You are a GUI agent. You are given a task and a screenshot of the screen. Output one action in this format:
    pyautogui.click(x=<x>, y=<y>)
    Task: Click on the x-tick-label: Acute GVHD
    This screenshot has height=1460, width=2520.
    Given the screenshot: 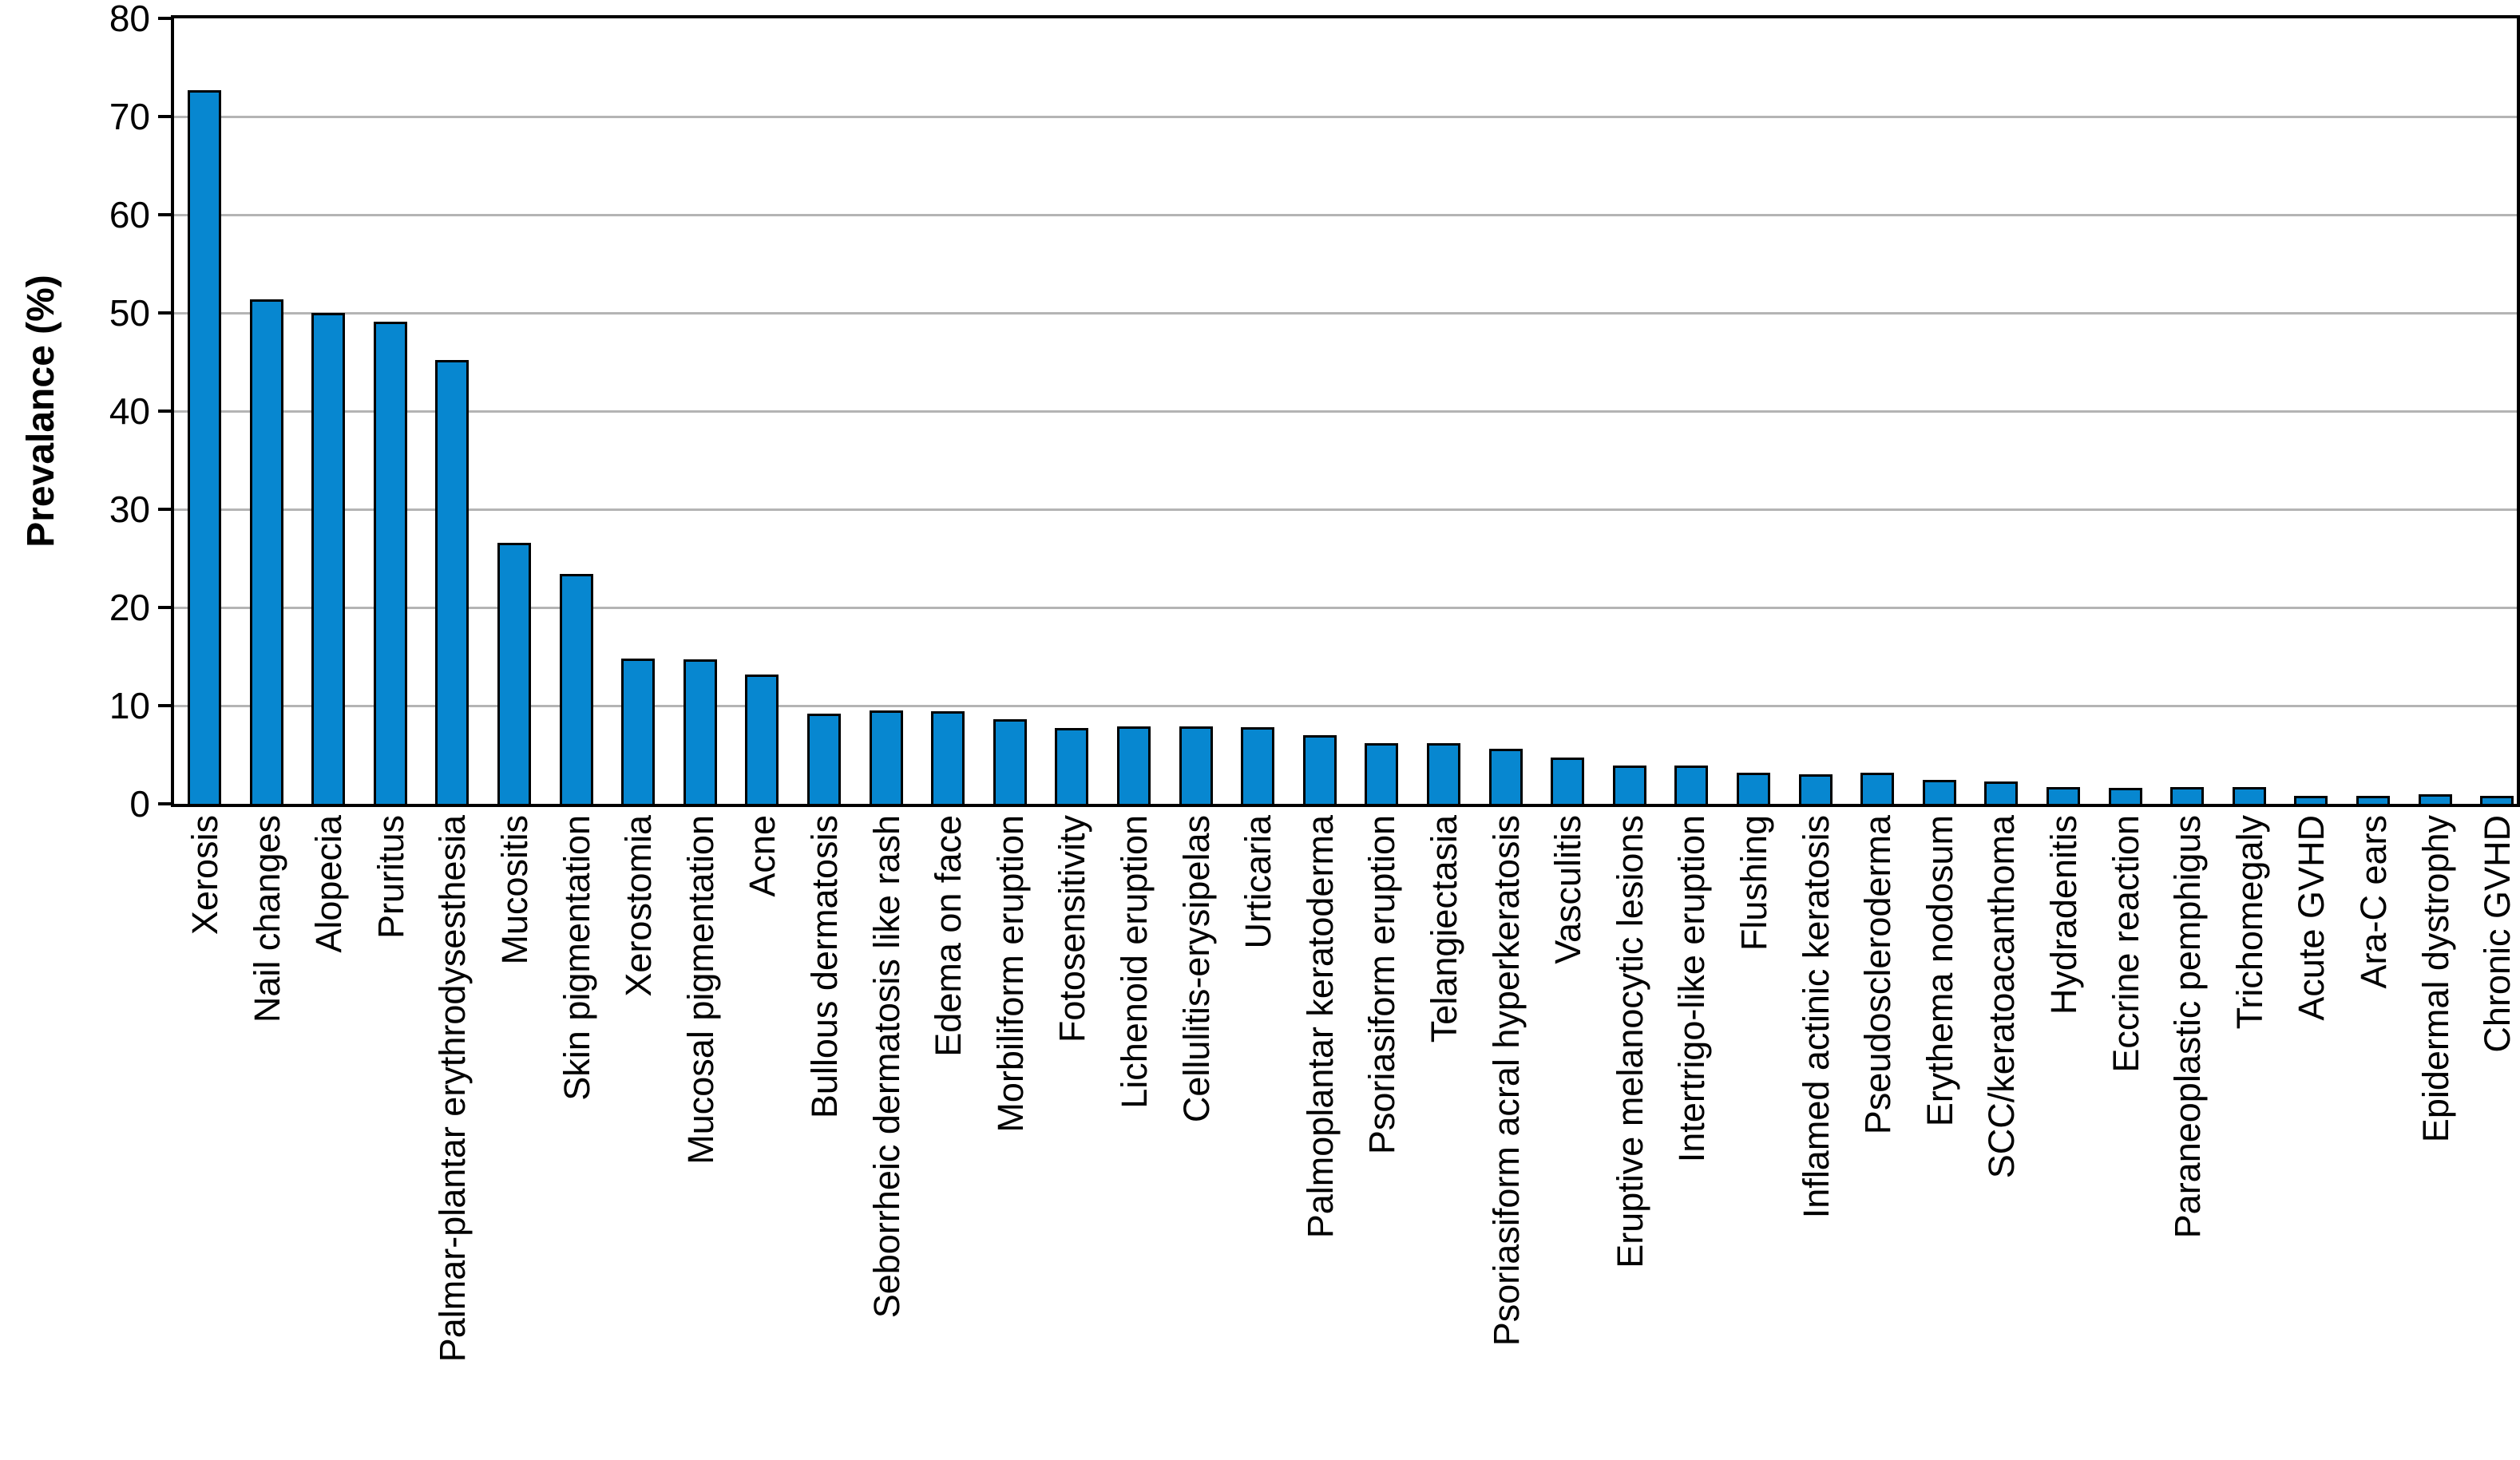 What is the action you would take?
    pyautogui.click(x=2311, y=918)
    